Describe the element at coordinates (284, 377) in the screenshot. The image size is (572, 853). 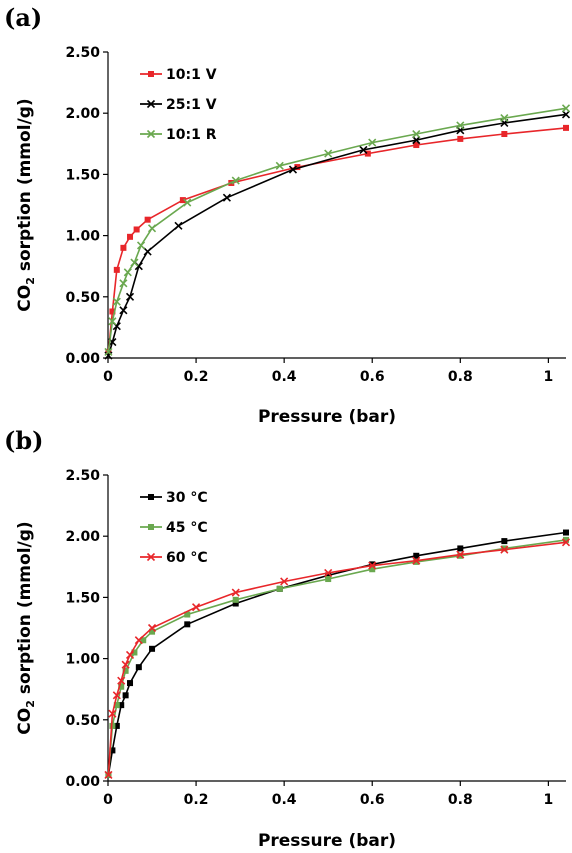
I see `x-tick-label: 0.4` at that location.